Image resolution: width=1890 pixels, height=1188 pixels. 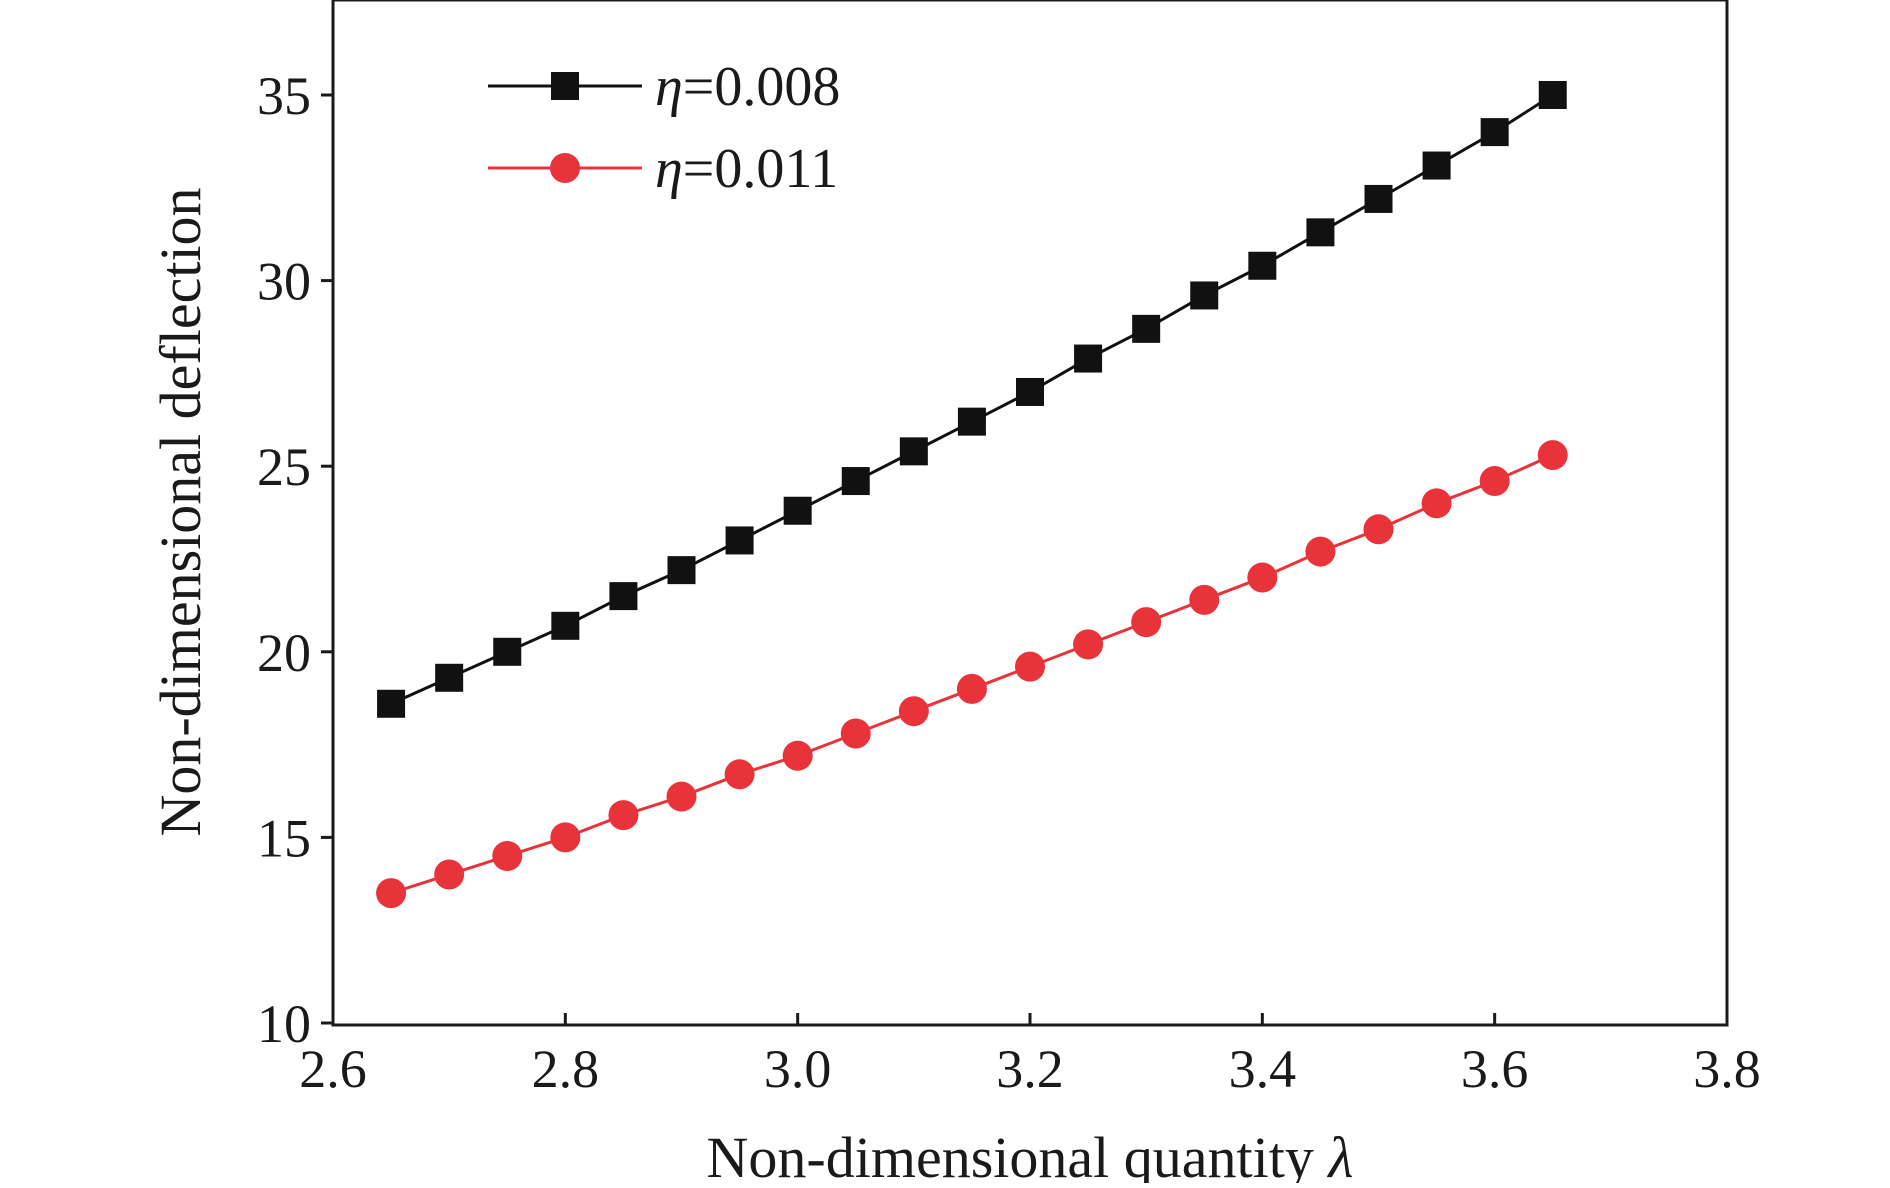 What do you see at coordinates (284, 653) in the screenshot?
I see `y-tick-label: 20` at bounding box center [284, 653].